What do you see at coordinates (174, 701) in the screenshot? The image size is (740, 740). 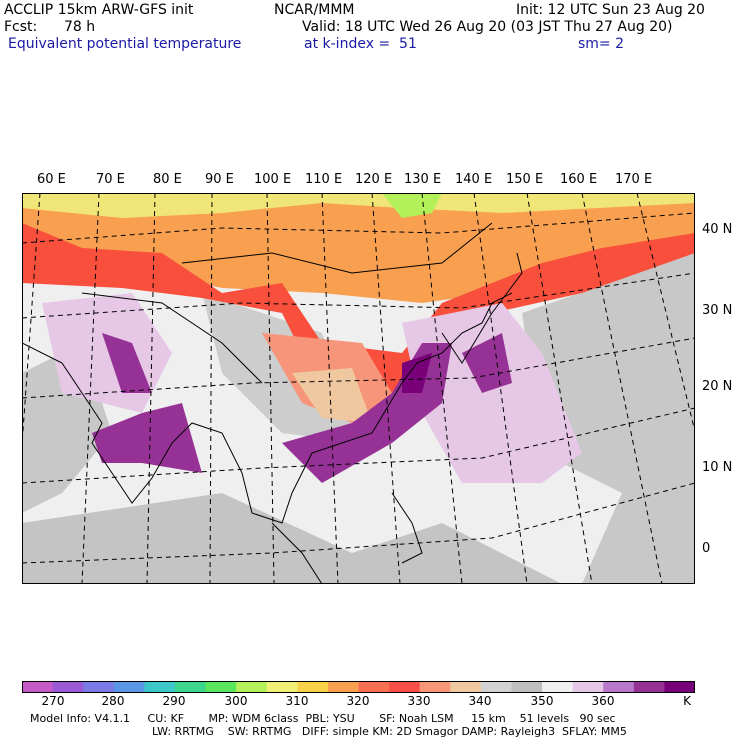 I see `colorbar-label: 290` at bounding box center [174, 701].